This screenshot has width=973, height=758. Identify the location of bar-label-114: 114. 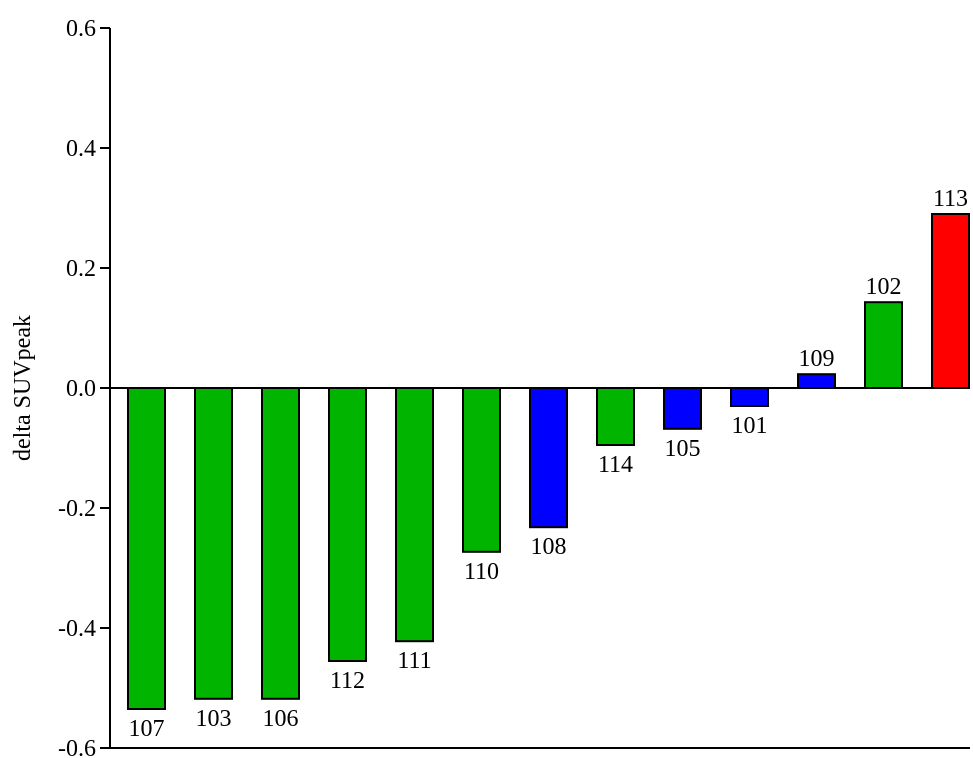
(615, 465).